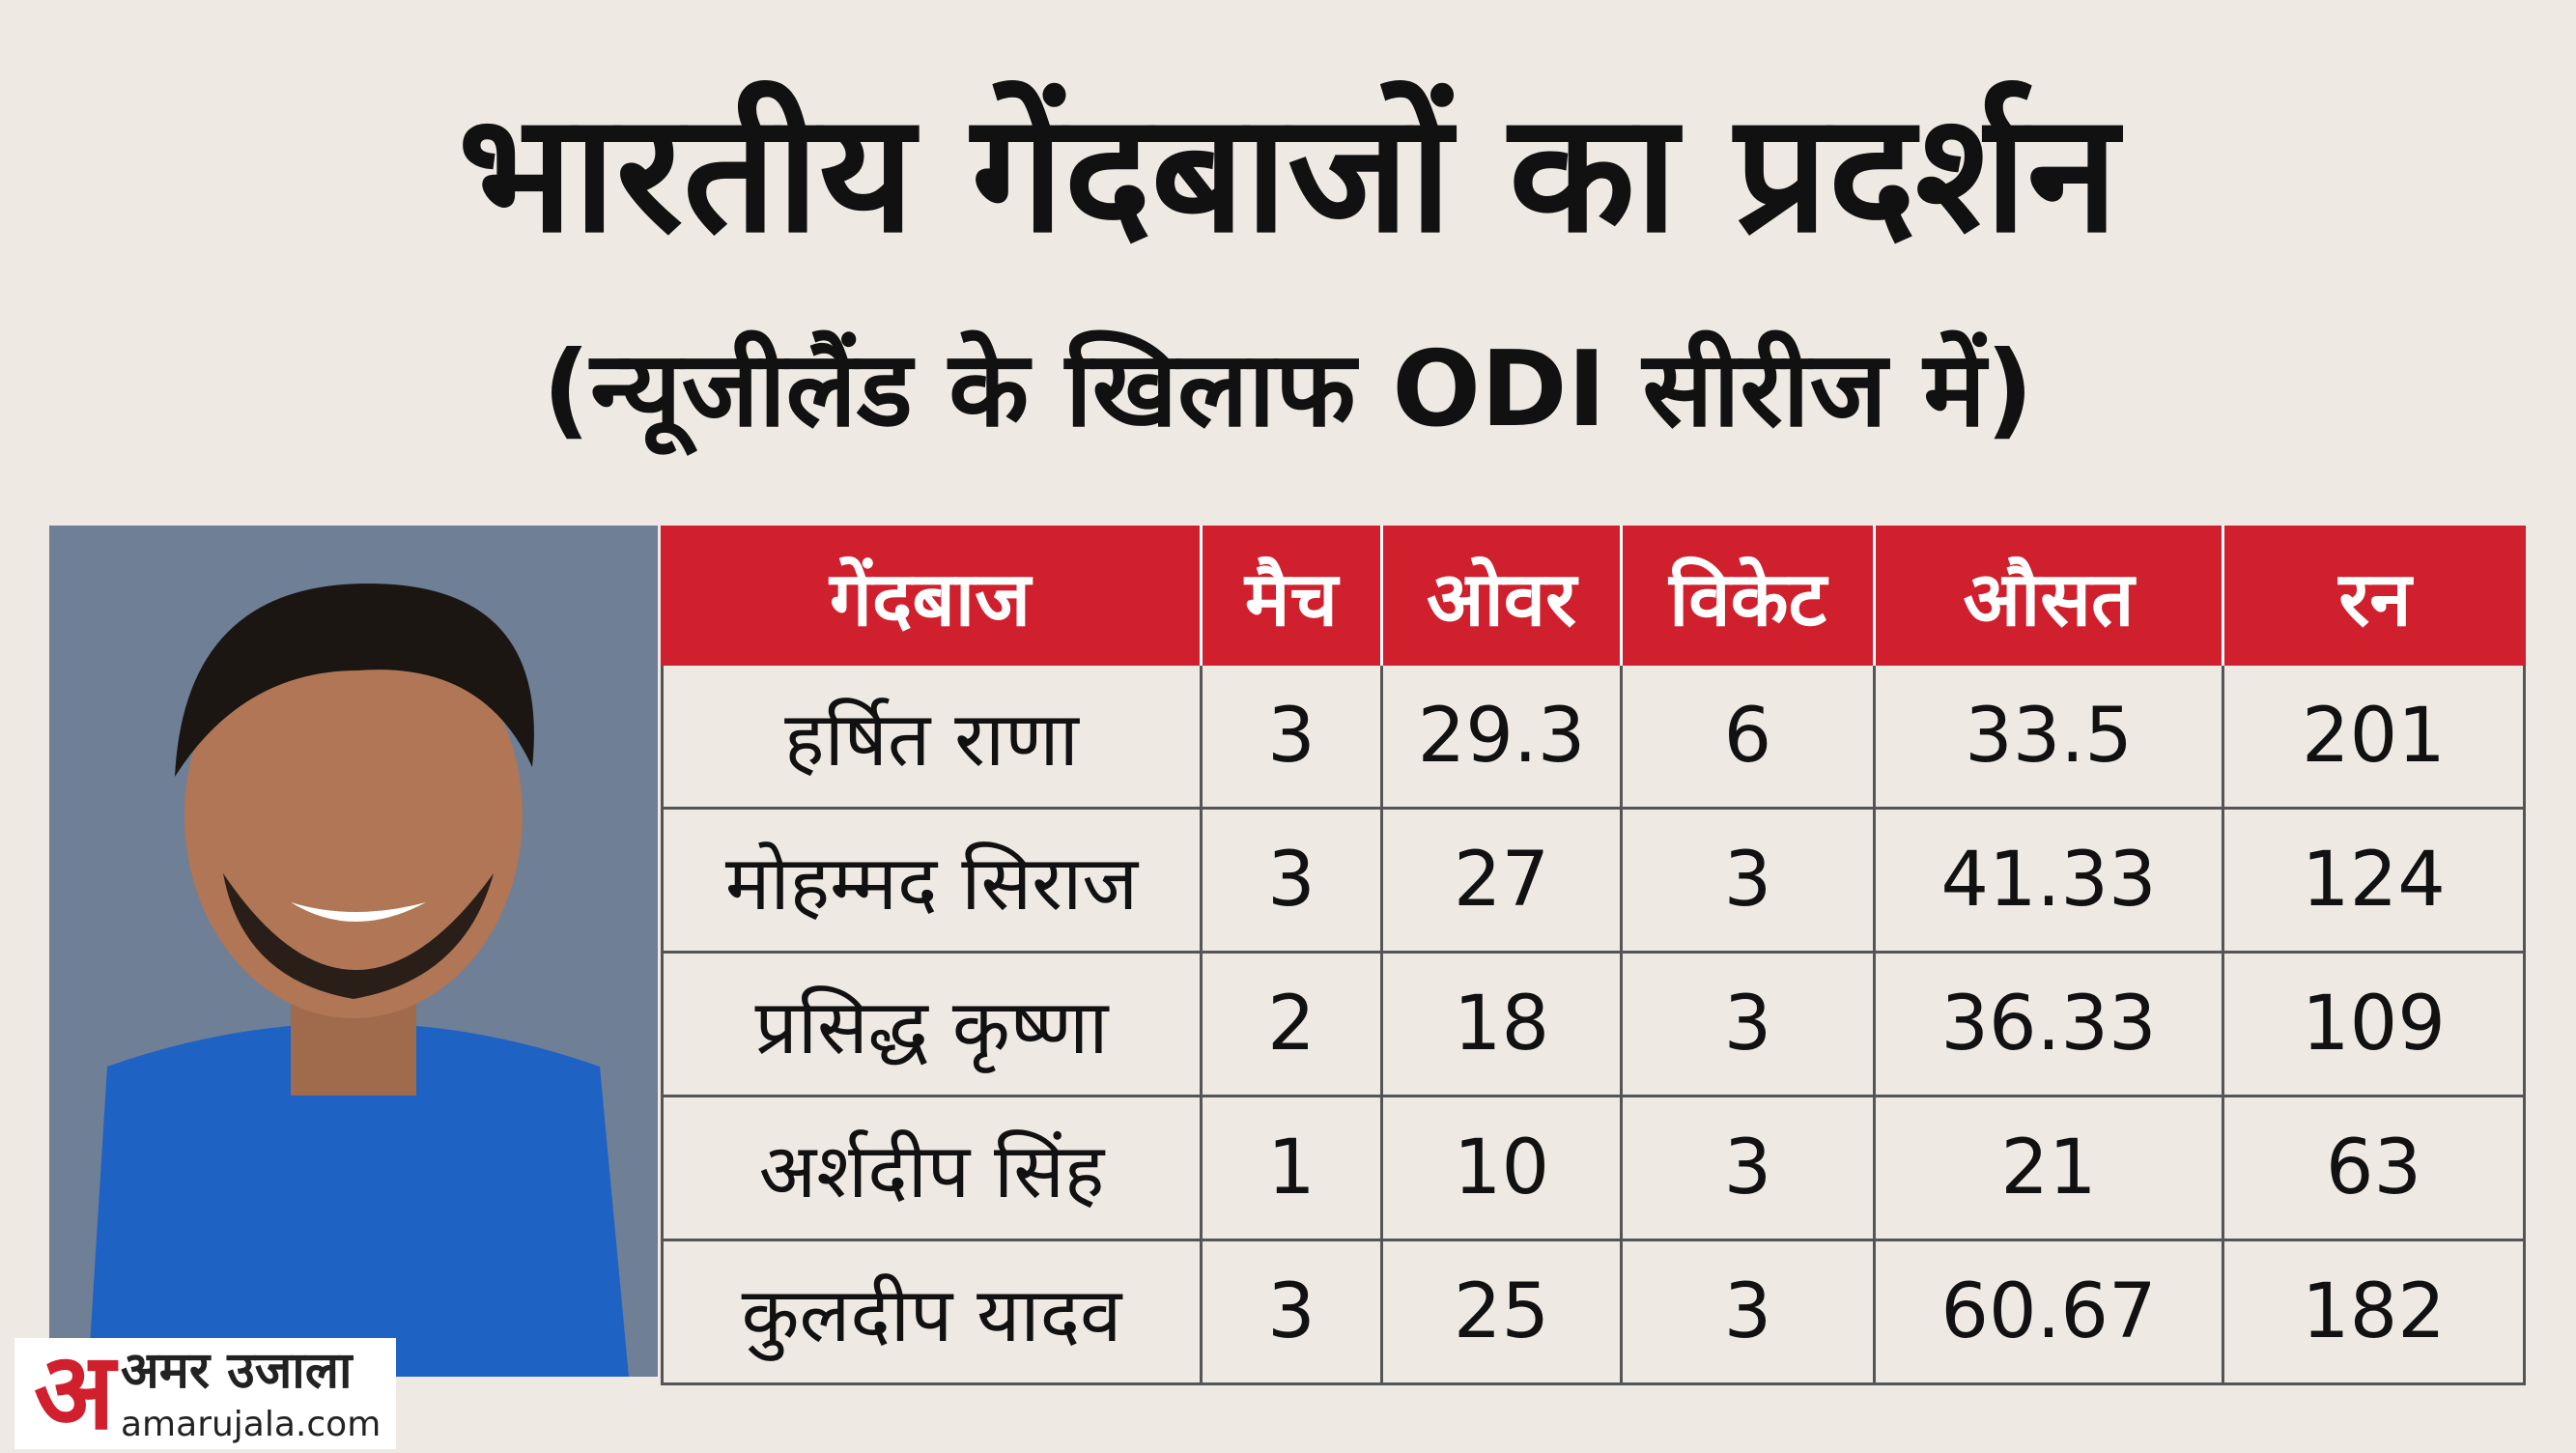 The width and height of the screenshot is (2576, 1453). What do you see at coordinates (1500, 736) in the screenshot?
I see `stat-cell: 29.3` at bounding box center [1500, 736].